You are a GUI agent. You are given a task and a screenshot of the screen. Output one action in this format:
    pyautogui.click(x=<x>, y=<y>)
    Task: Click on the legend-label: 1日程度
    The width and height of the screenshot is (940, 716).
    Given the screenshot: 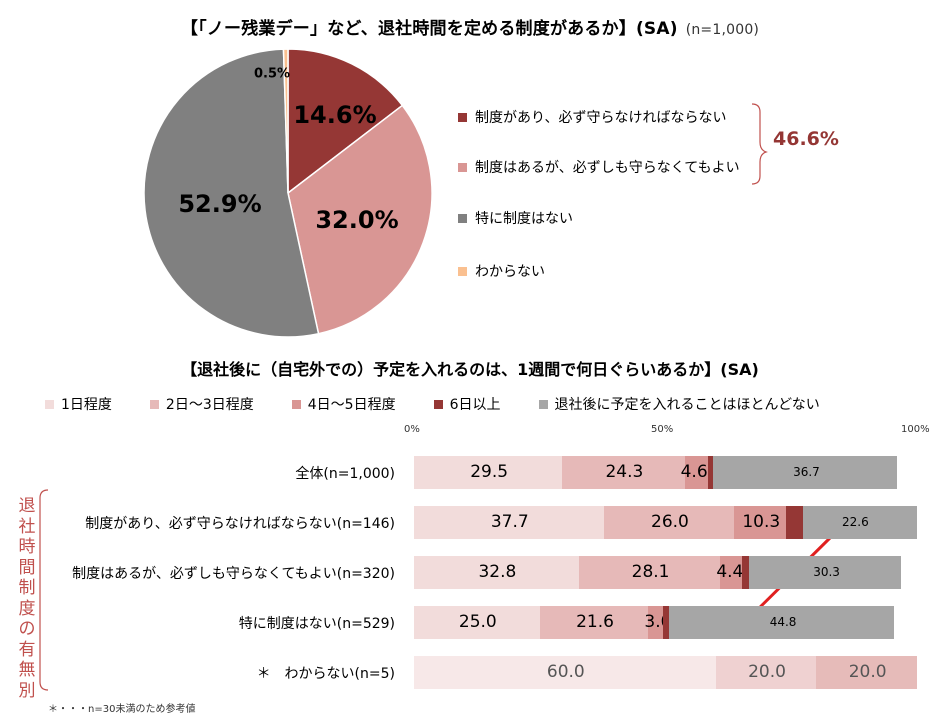 What is the action you would take?
    pyautogui.click(x=86, y=405)
    